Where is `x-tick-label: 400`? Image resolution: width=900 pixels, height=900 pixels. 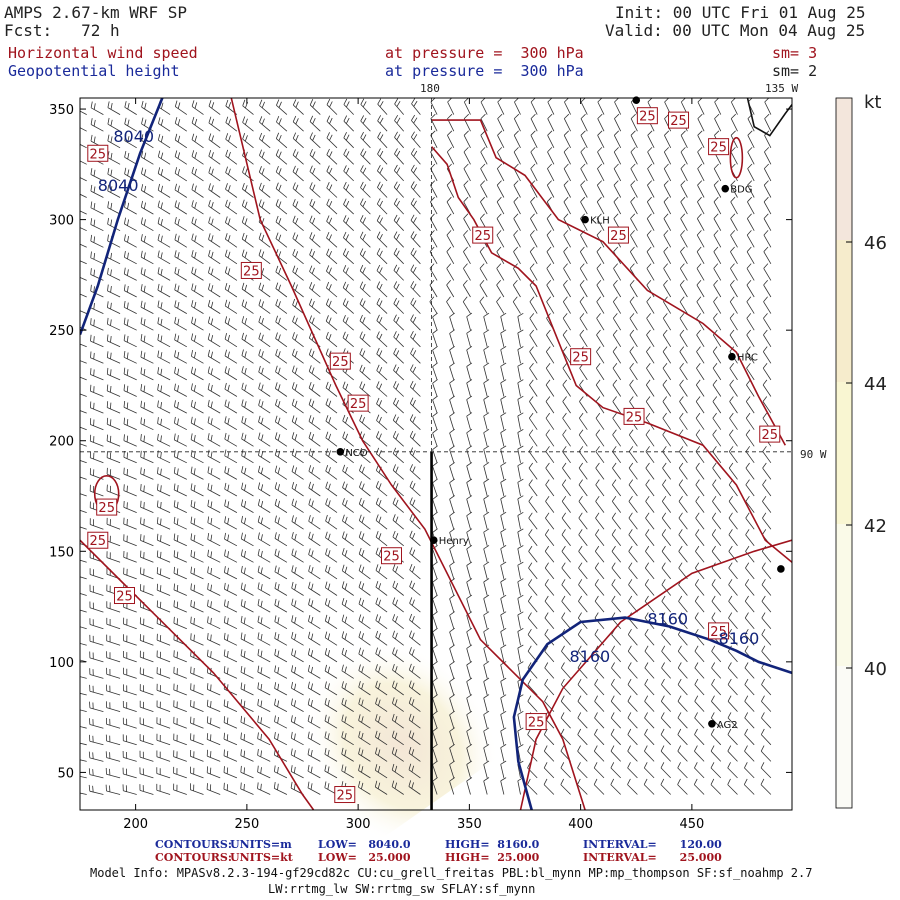 x-tick-label: 400 is located at coordinates (580, 824).